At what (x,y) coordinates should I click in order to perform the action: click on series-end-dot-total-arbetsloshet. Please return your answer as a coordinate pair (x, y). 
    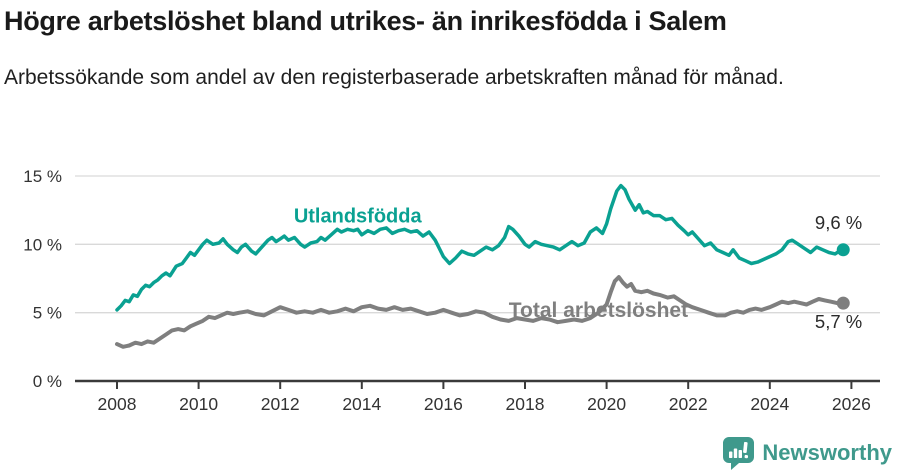
    Looking at the image, I should click on (843, 303).